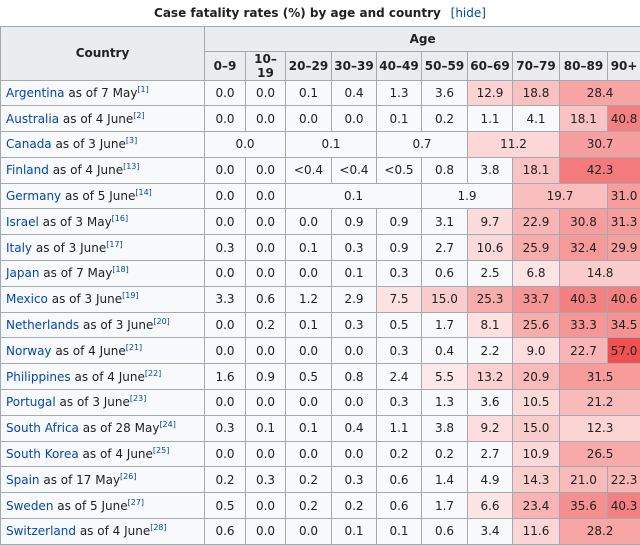 The height and width of the screenshot is (545, 640). What do you see at coordinates (399, 377) in the screenshot?
I see `fatality-rate-cell: 2.4` at bounding box center [399, 377].